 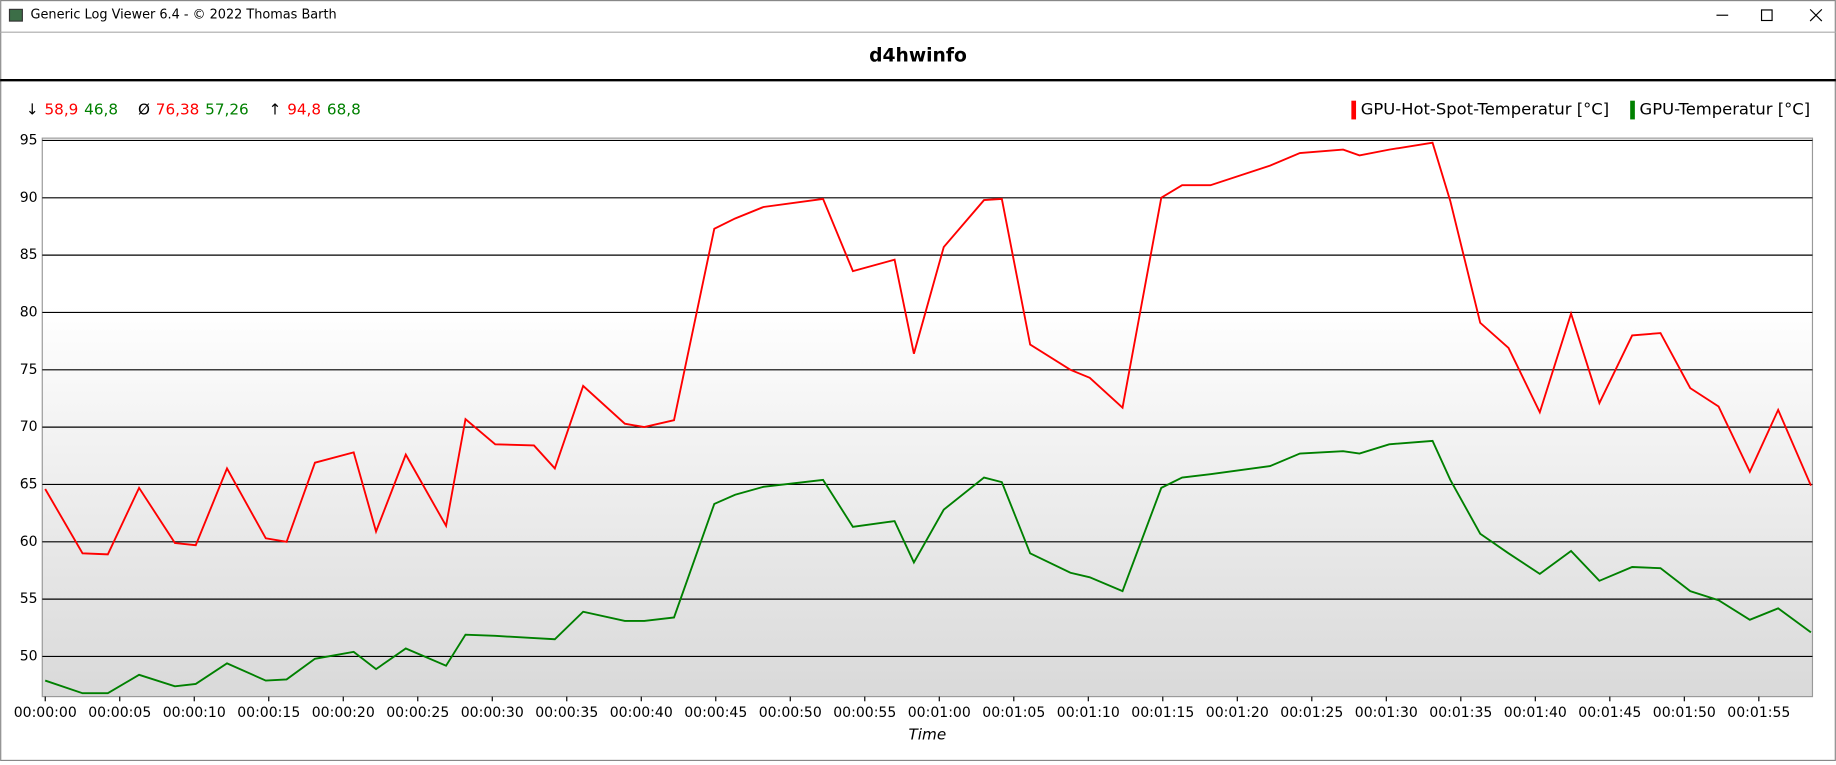 I want to click on y-tick-label: 75, so click(x=29, y=370).